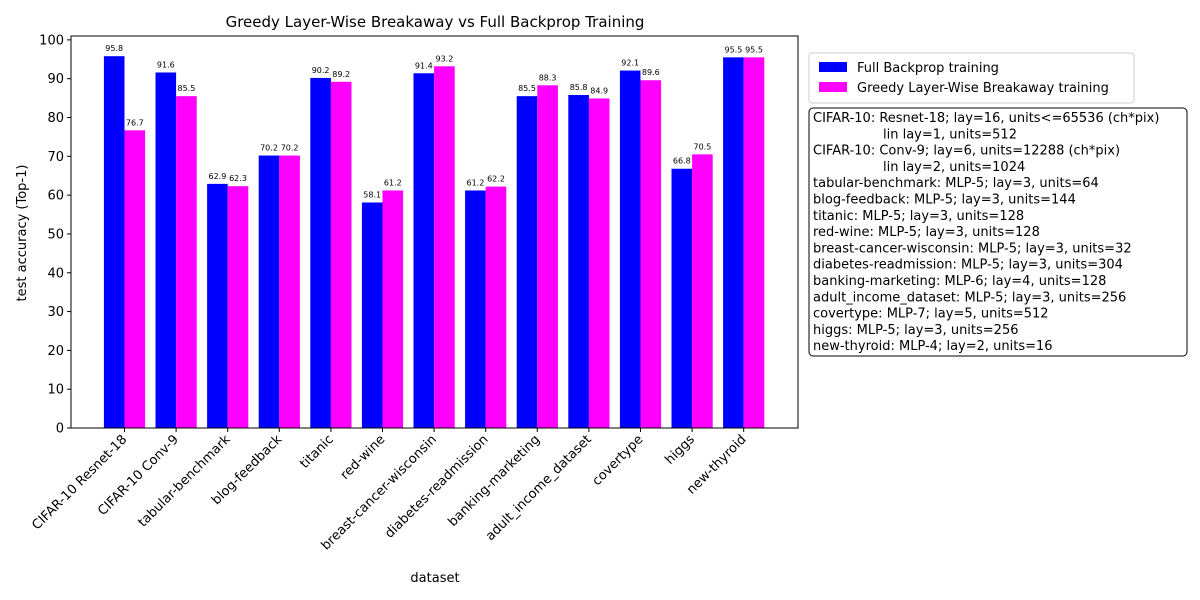 This screenshot has height=600, width=1200. What do you see at coordinates (630, 63) in the screenshot?
I see `data-label-full-backprop-10: 92.1` at bounding box center [630, 63].